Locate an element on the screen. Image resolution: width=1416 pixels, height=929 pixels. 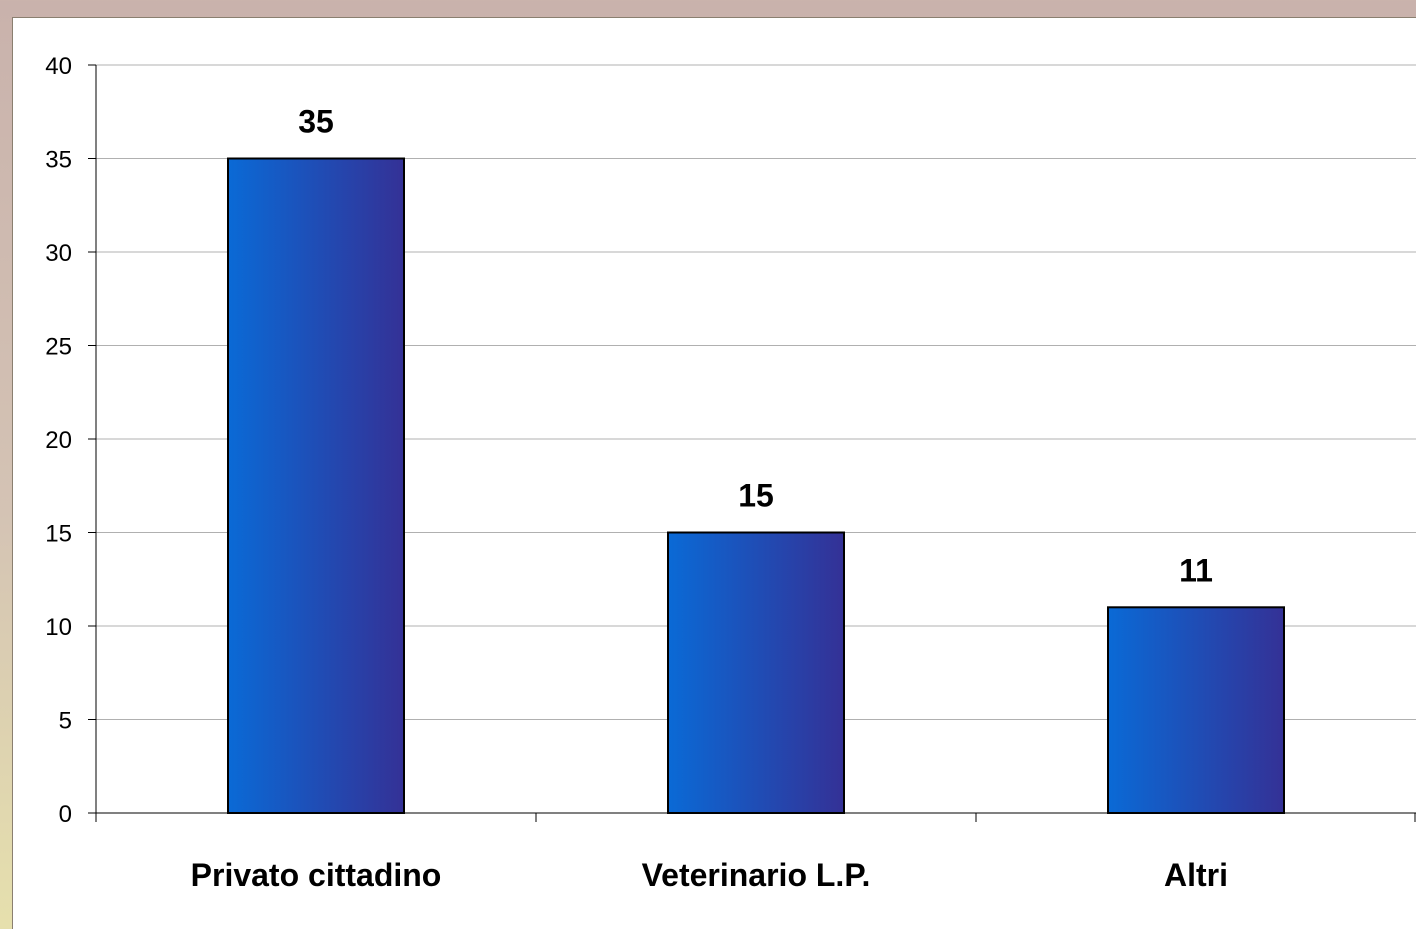
y-tick-label: 20 is located at coordinates (58, 440).